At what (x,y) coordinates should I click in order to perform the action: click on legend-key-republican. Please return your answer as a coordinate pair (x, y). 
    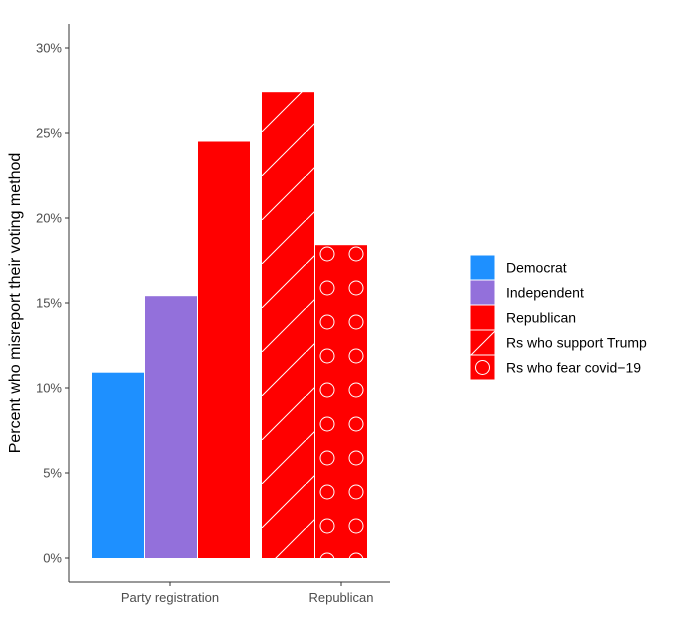
    Looking at the image, I should click on (482, 317).